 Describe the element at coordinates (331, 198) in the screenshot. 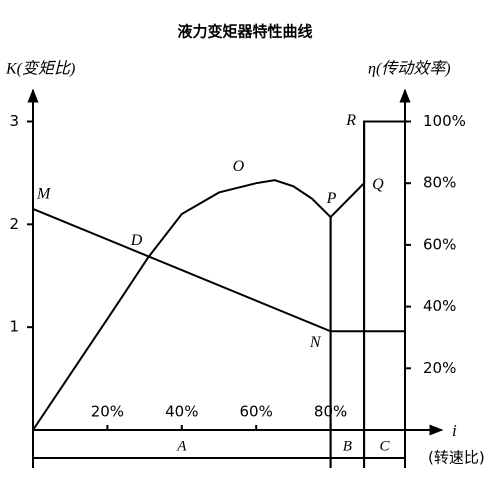

I see `point-label: P` at that location.